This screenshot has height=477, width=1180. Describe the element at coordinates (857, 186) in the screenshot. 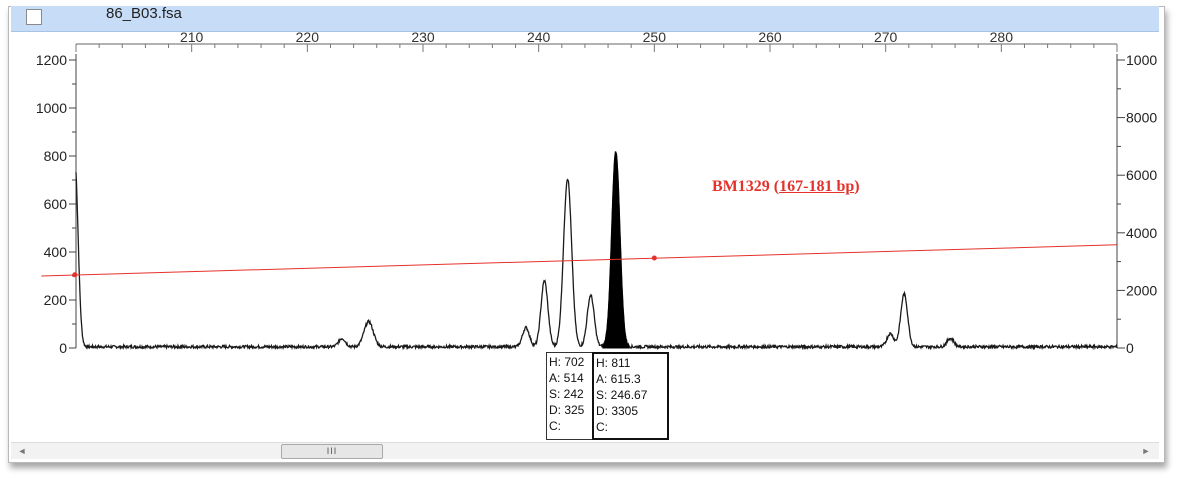

I see `marker-range-close: )` at that location.